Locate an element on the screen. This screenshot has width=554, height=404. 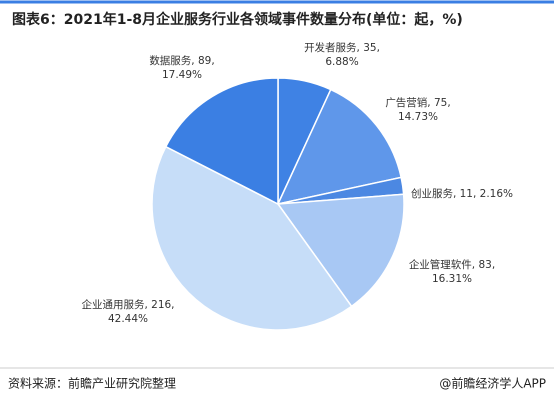
data-label: 14.73% is located at coordinates (418, 117).